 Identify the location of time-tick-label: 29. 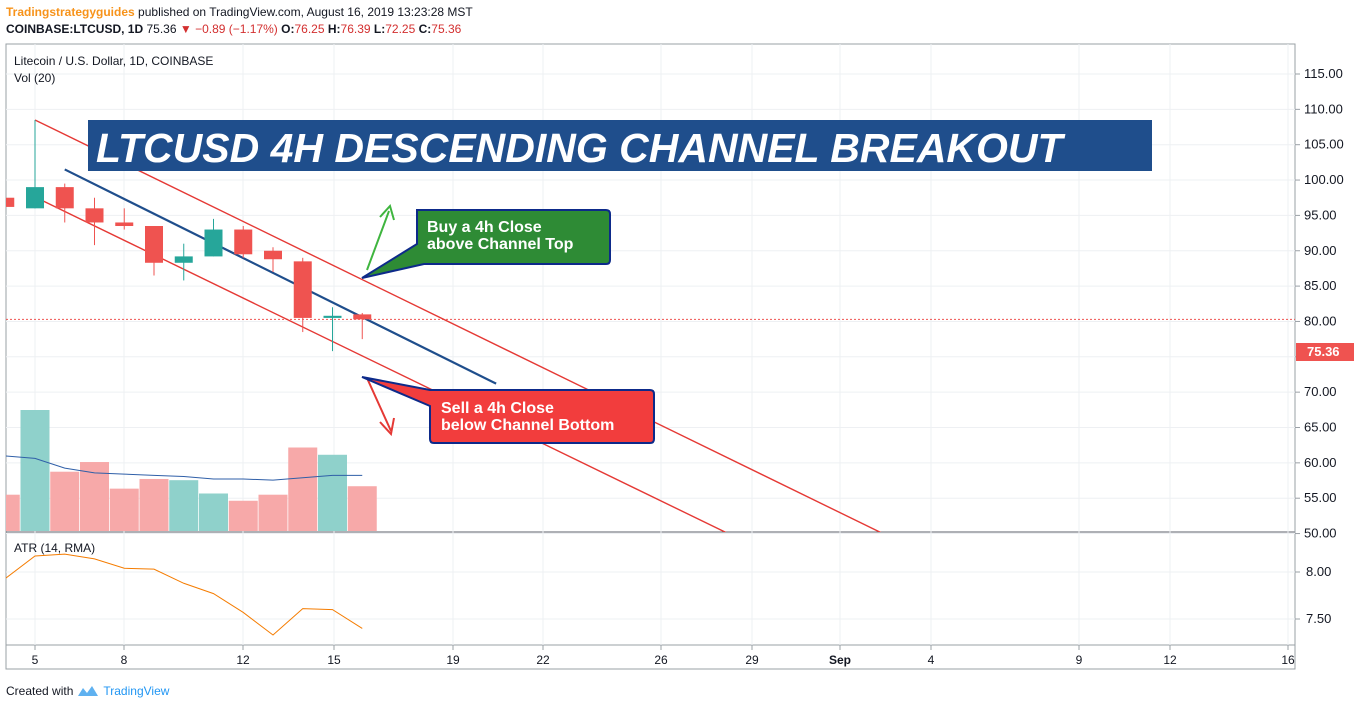
(752, 660).